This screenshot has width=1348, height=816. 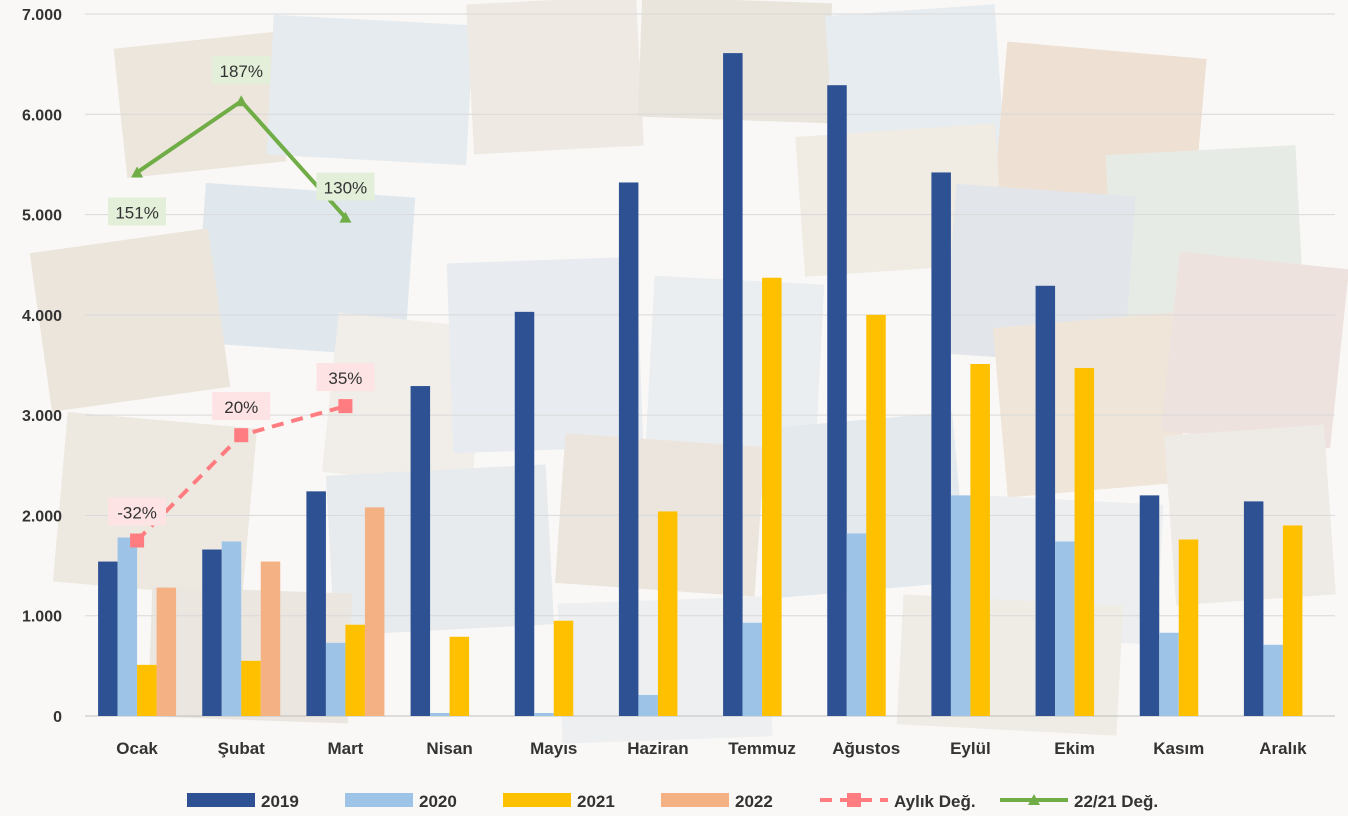 What do you see at coordinates (667, 613) in the screenshot?
I see `bar-2021-Haziran` at bounding box center [667, 613].